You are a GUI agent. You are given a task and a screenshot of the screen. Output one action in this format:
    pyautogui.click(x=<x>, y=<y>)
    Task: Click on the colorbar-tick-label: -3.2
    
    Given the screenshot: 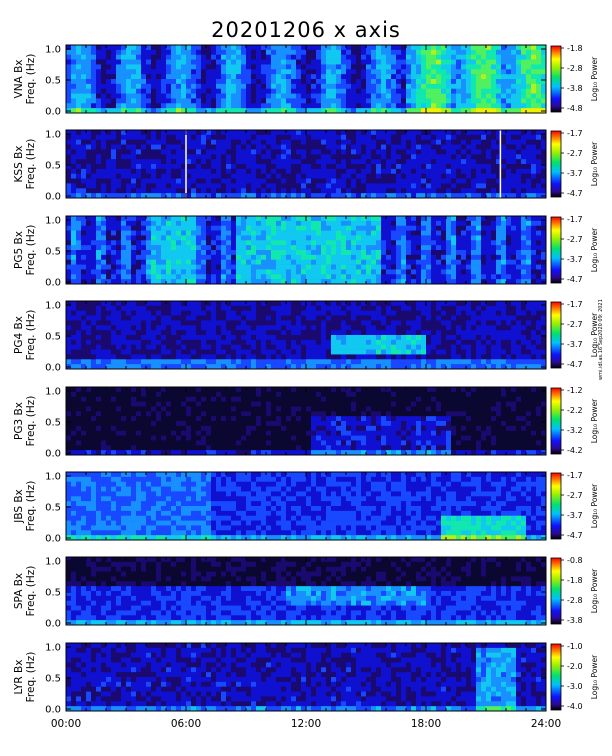 What is the action you would take?
    pyautogui.click(x=575, y=430)
    